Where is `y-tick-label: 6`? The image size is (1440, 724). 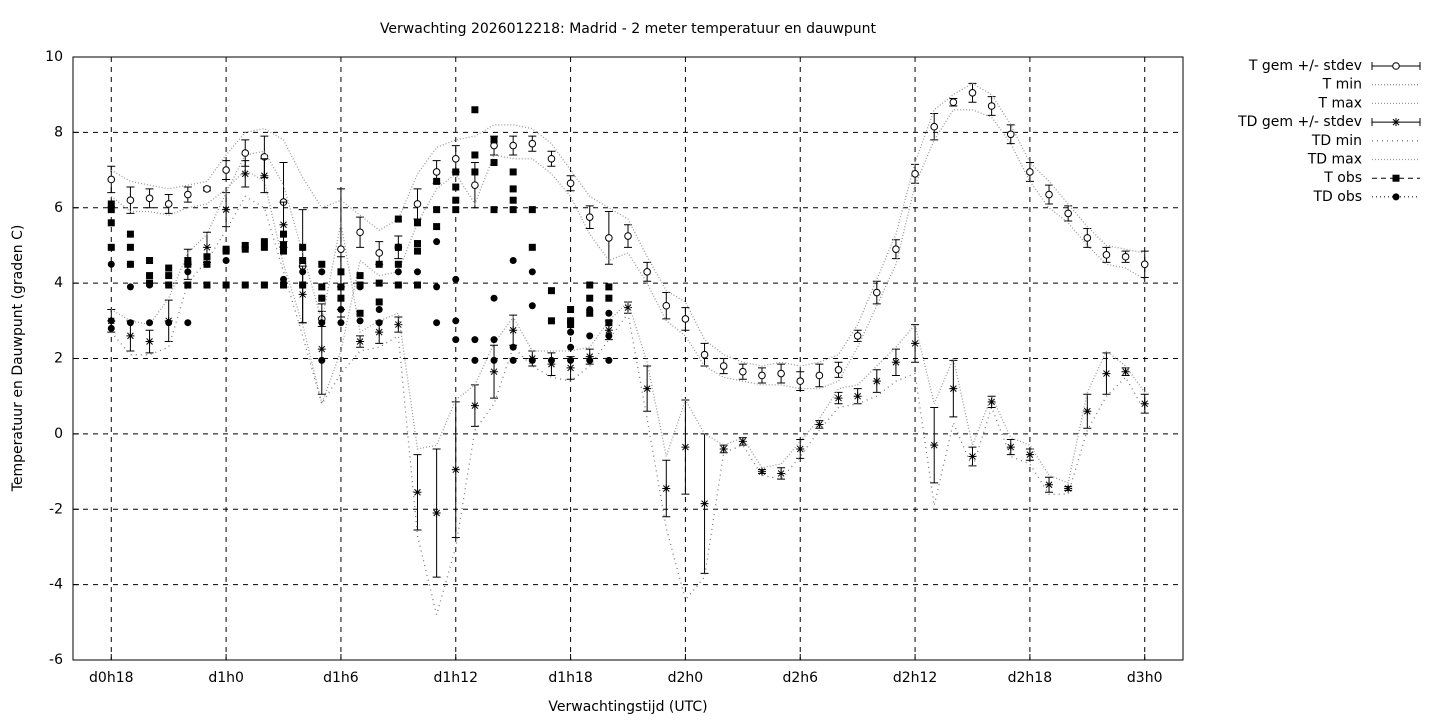
y-tick-label: 6 is located at coordinates (58, 208).